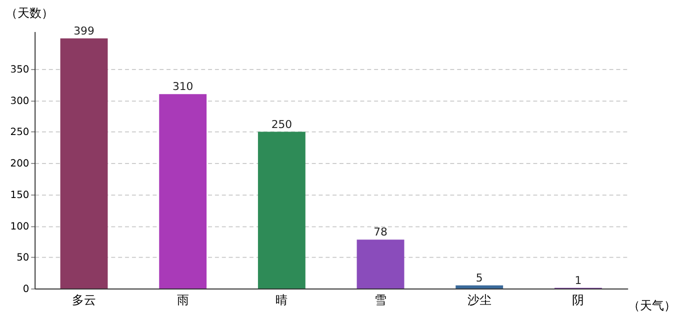  I want to click on data-label: 399, so click(84, 31).